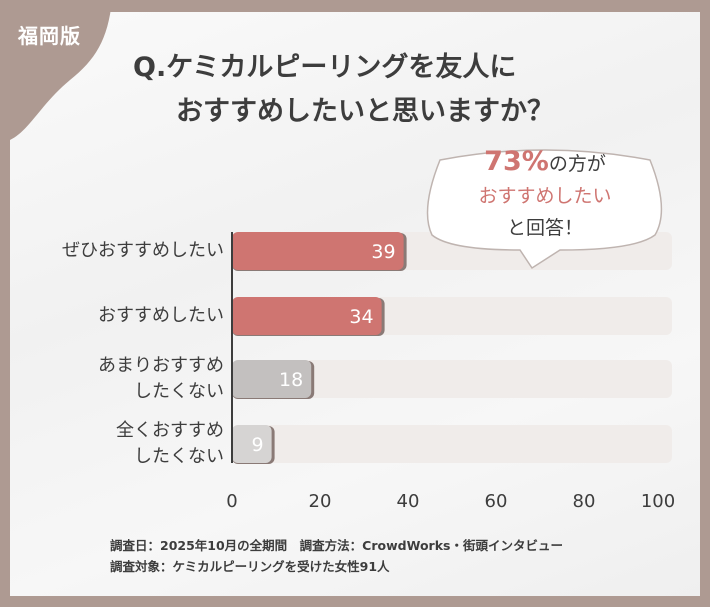 This screenshot has height=607, width=710. Describe the element at coordinates (365, 111) in the screenshot. I see `title-line2: おすすめしたいと思いますか？` at that location.